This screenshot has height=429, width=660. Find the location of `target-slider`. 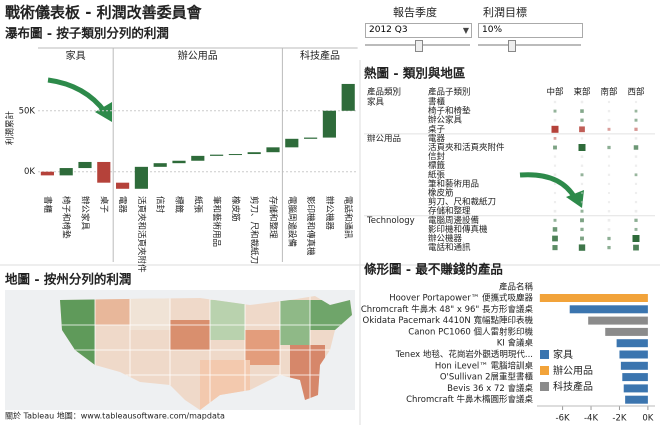

target-slider is located at coordinates (529, 46).